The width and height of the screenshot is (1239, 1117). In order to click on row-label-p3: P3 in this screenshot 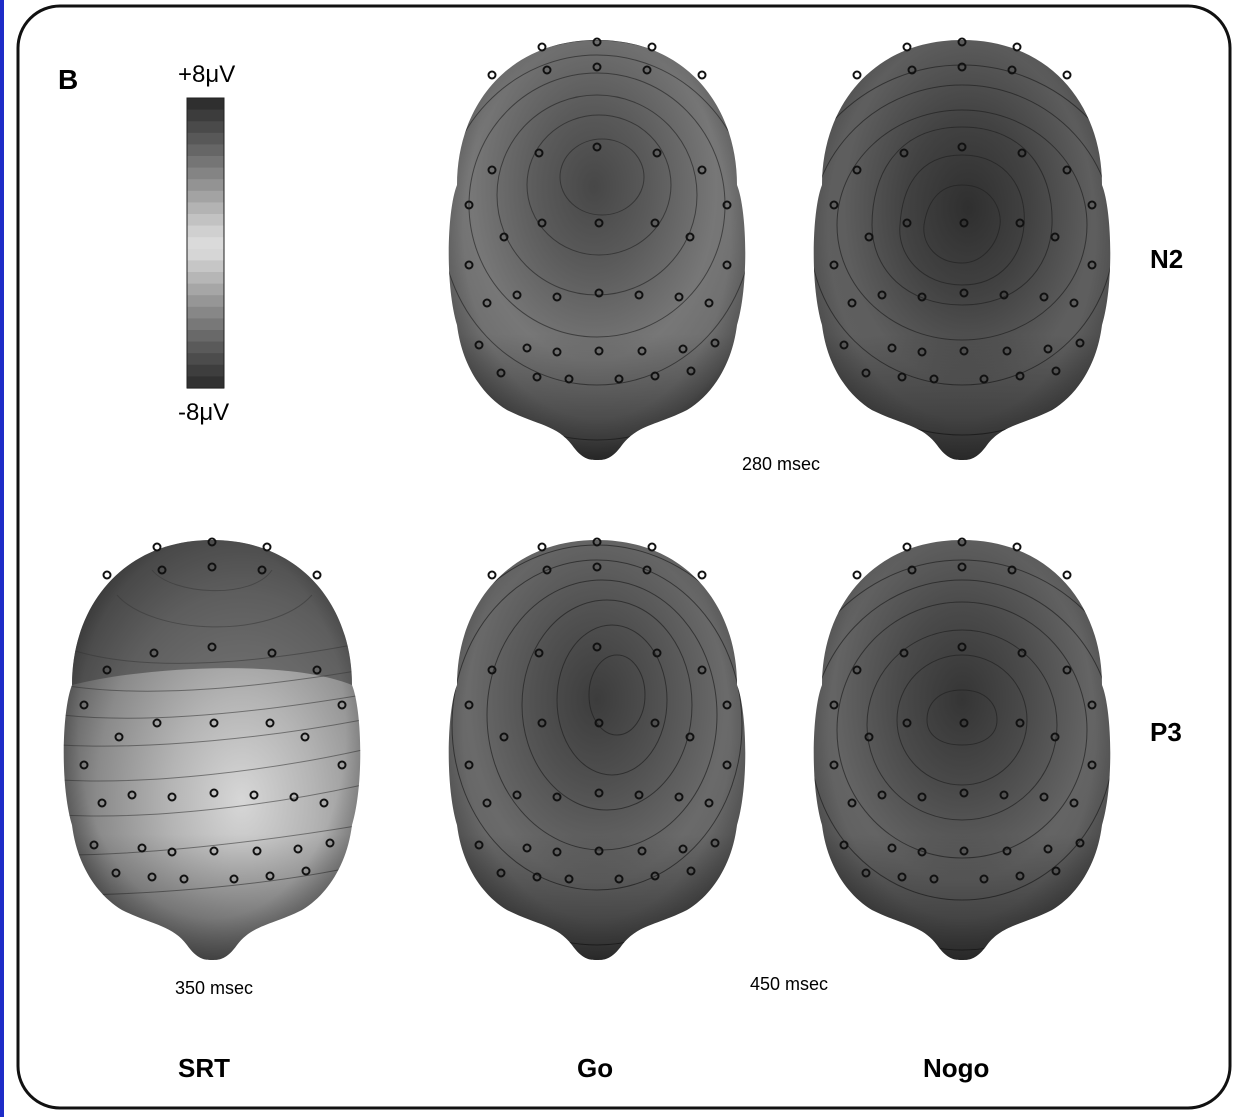, I will do `click(1166, 732)`.